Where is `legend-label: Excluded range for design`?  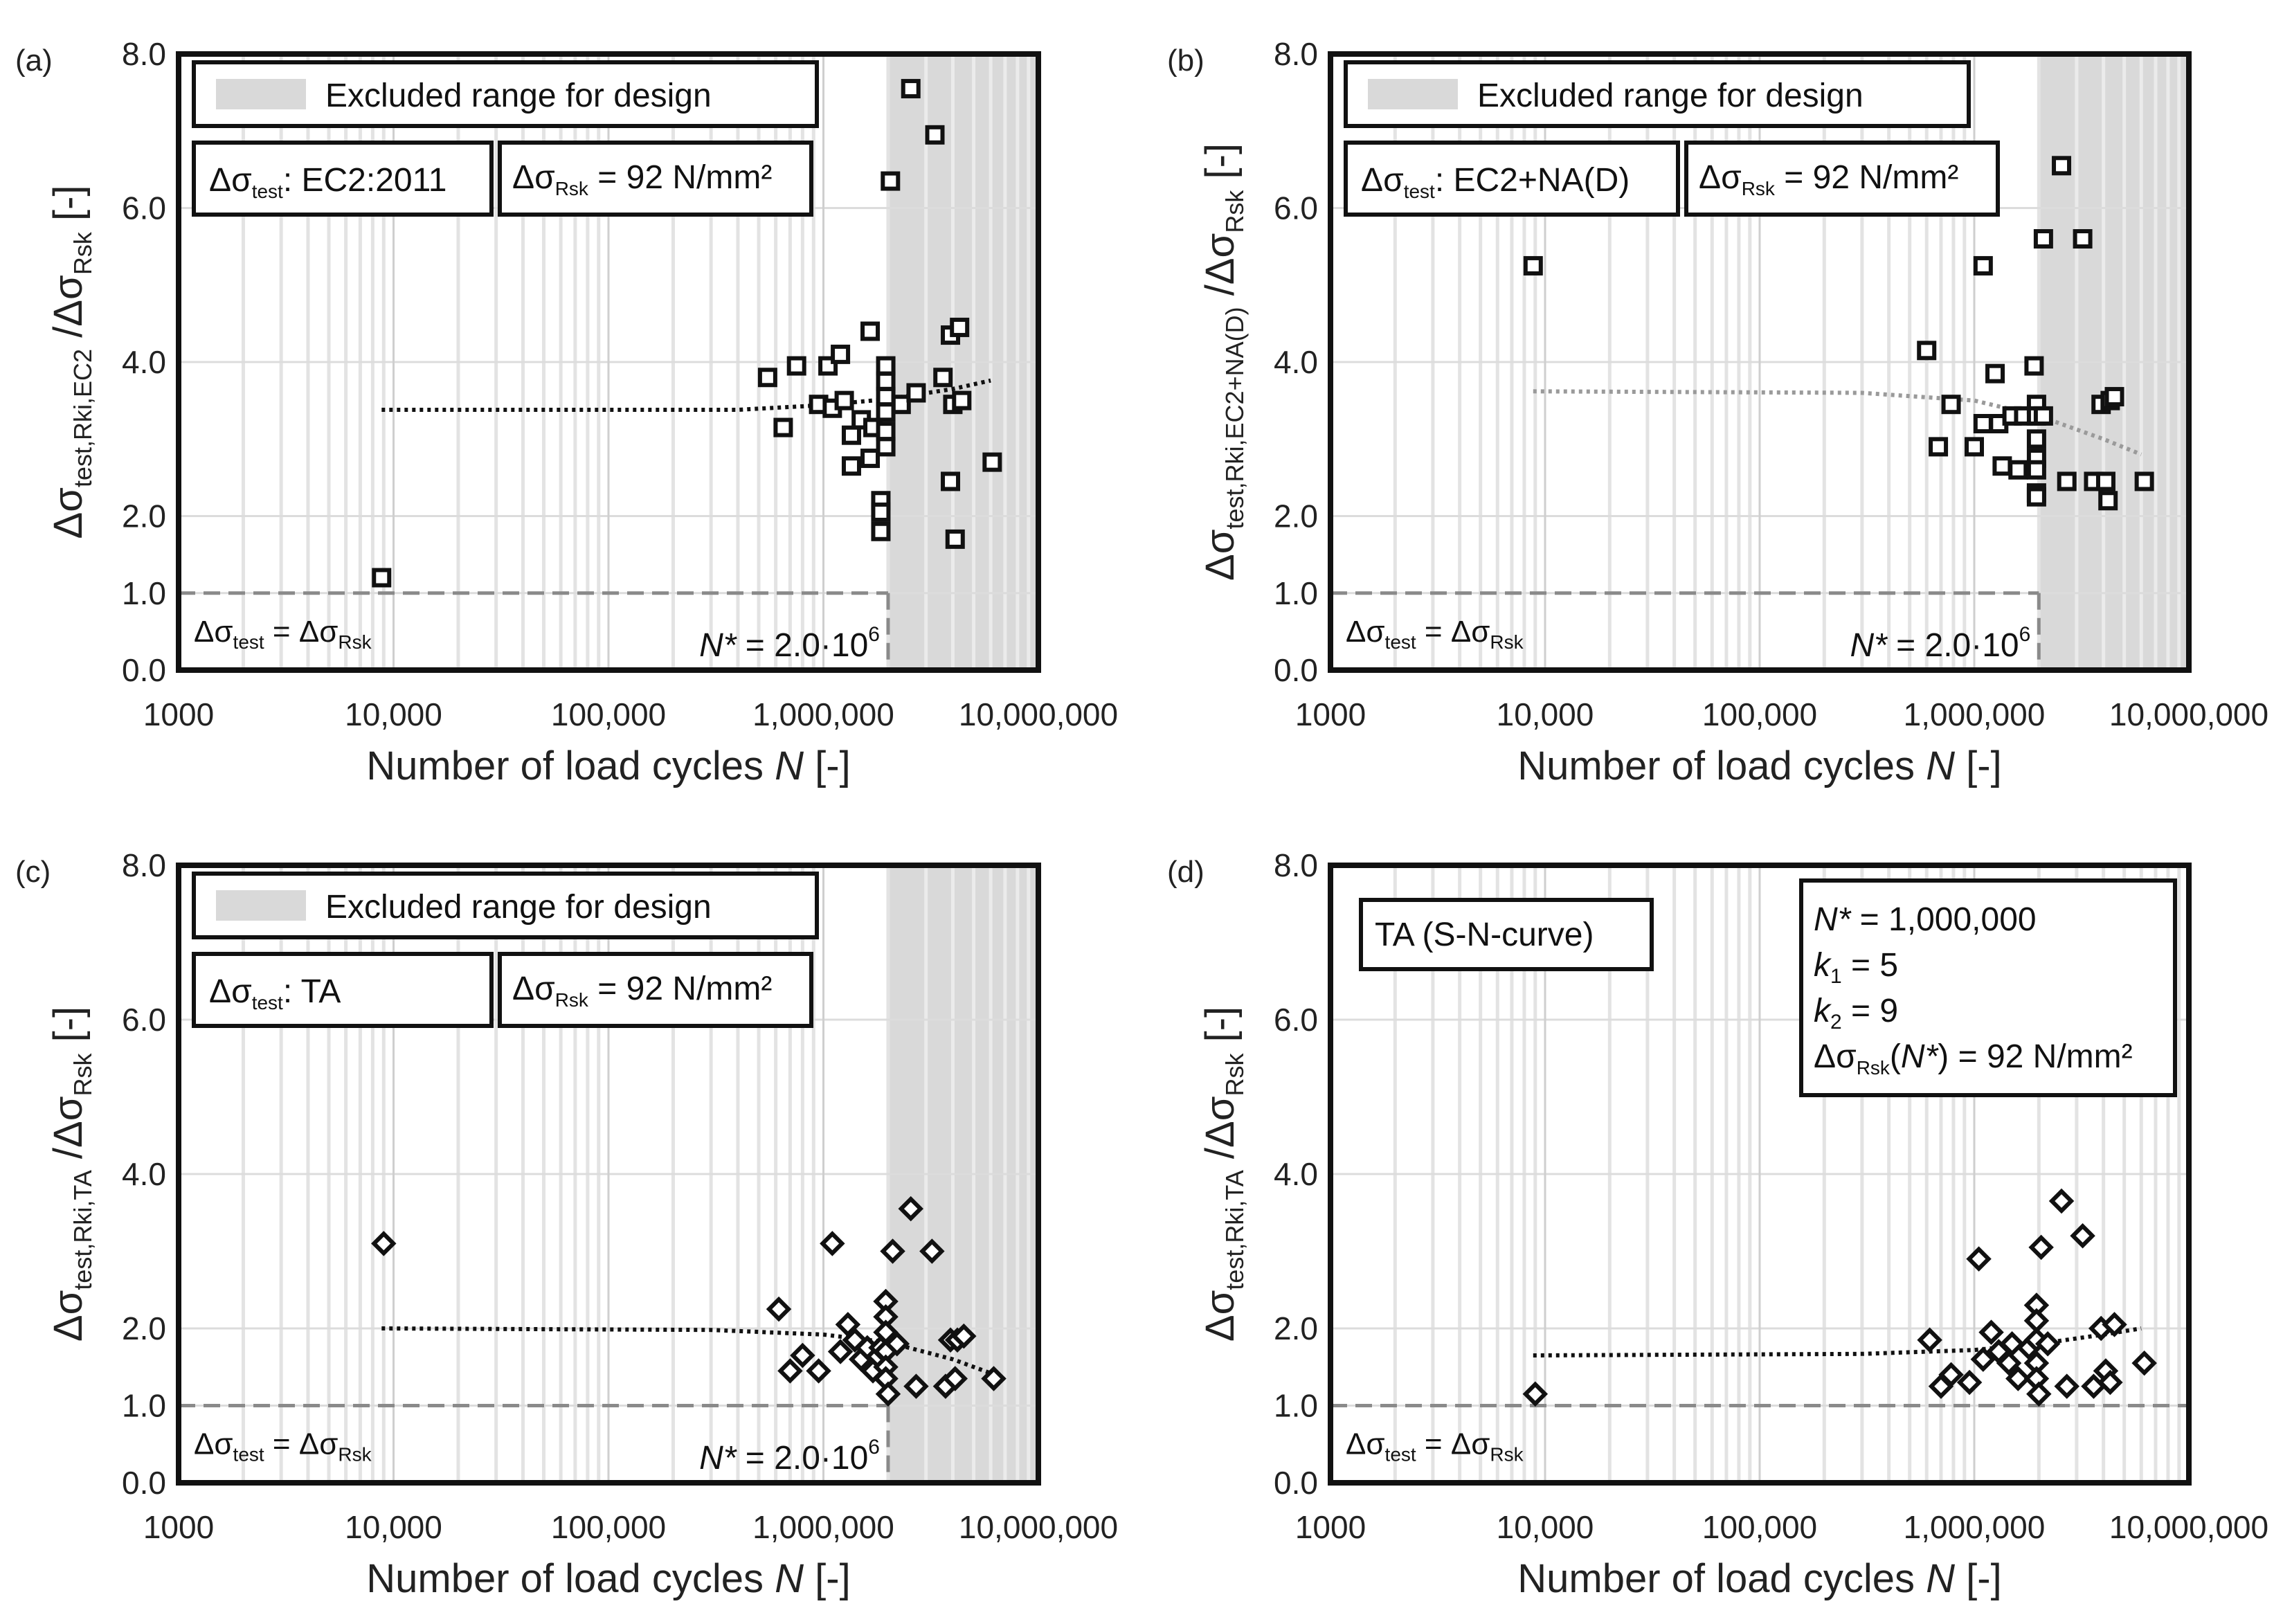 legend-label: Excluded range for design is located at coordinates (518, 907).